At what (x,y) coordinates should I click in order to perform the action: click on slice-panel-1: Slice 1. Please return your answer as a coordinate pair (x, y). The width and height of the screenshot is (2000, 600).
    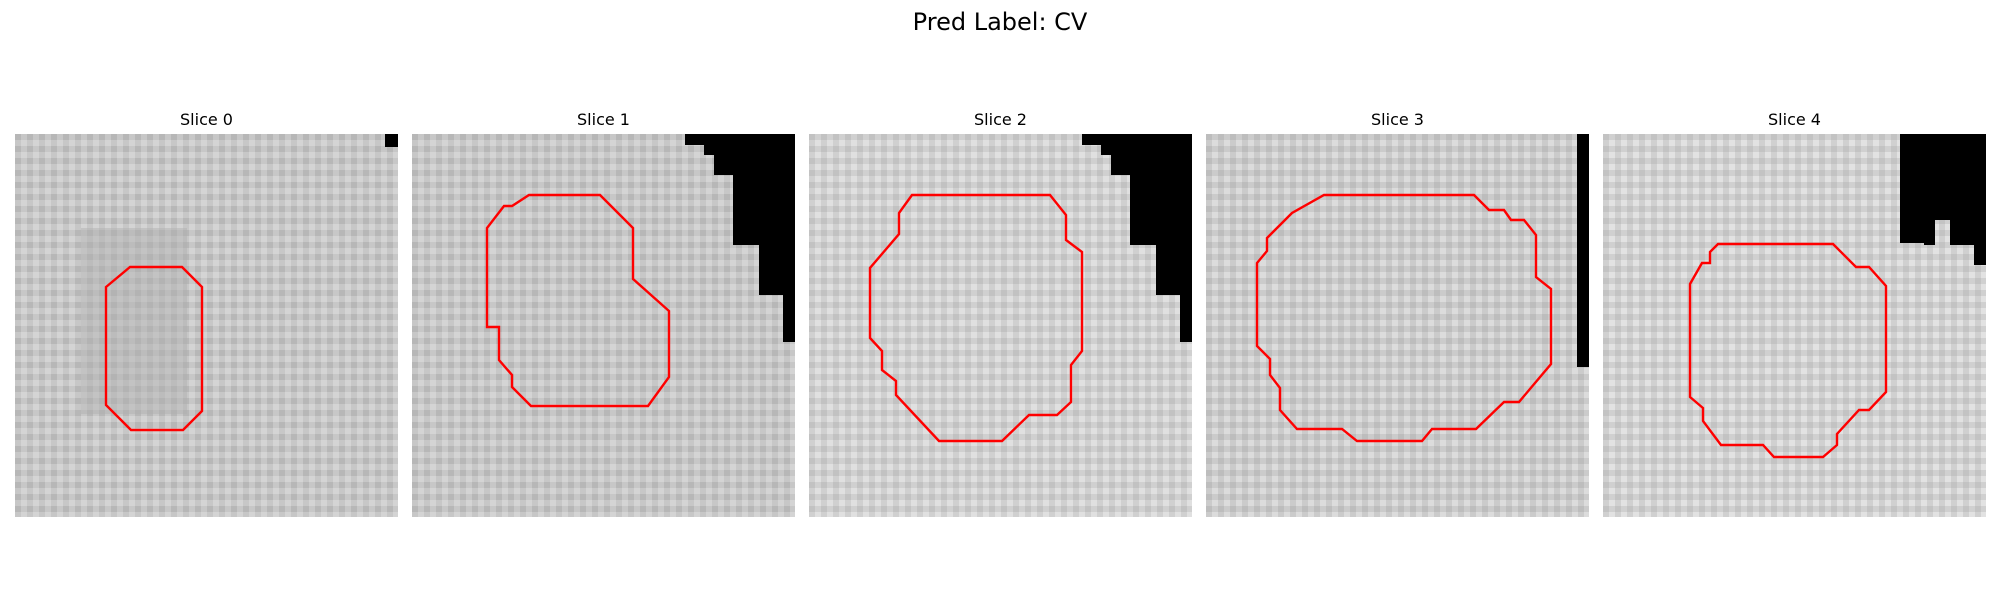
    Looking at the image, I should click on (603, 317).